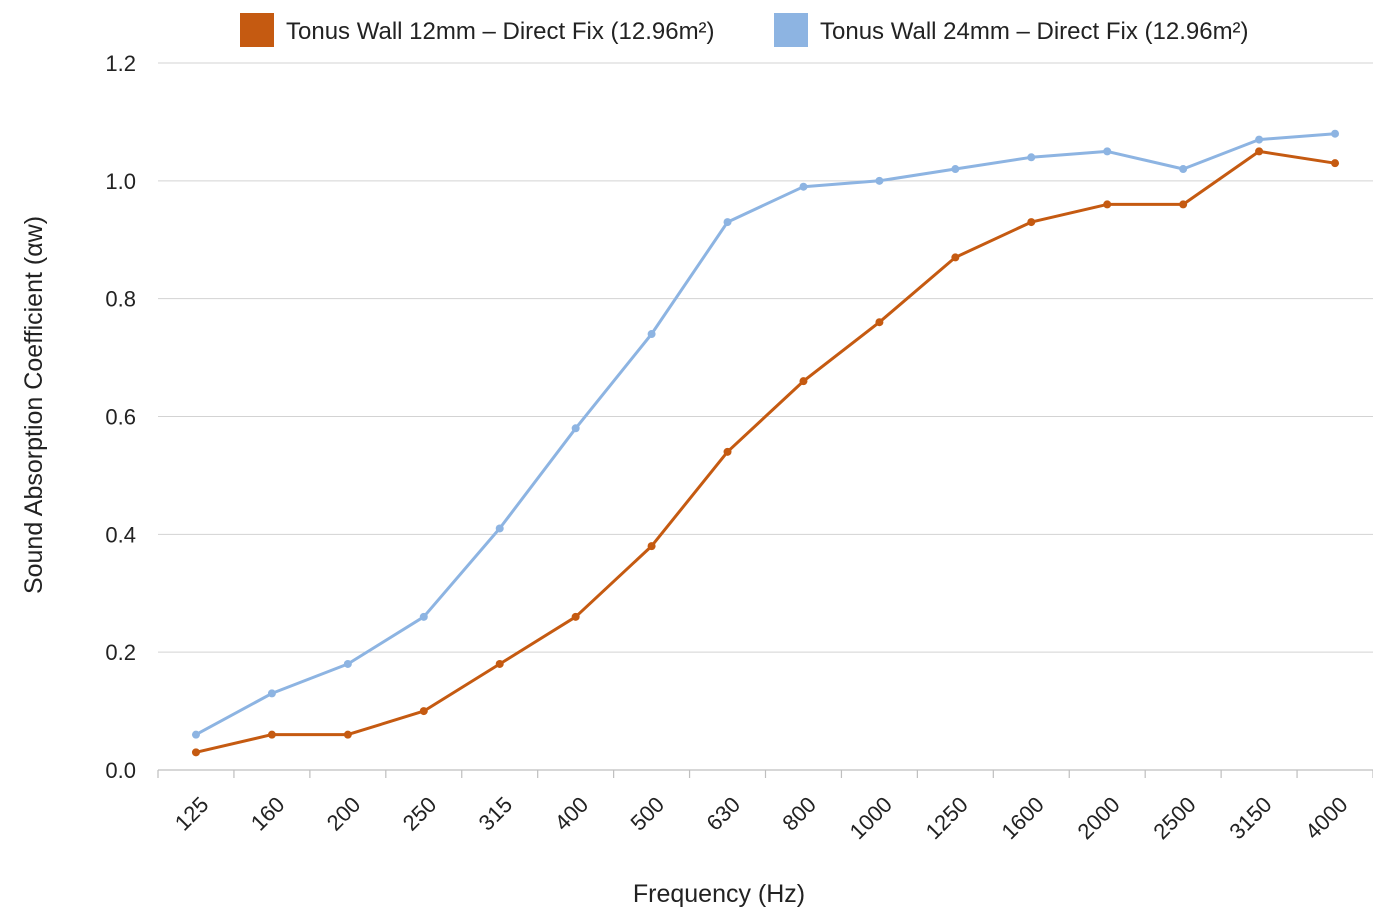 Image resolution: width=1373 pixels, height=923 pixels. Describe the element at coordinates (791, 30) in the screenshot. I see `legend-swatch-24mm` at that location.